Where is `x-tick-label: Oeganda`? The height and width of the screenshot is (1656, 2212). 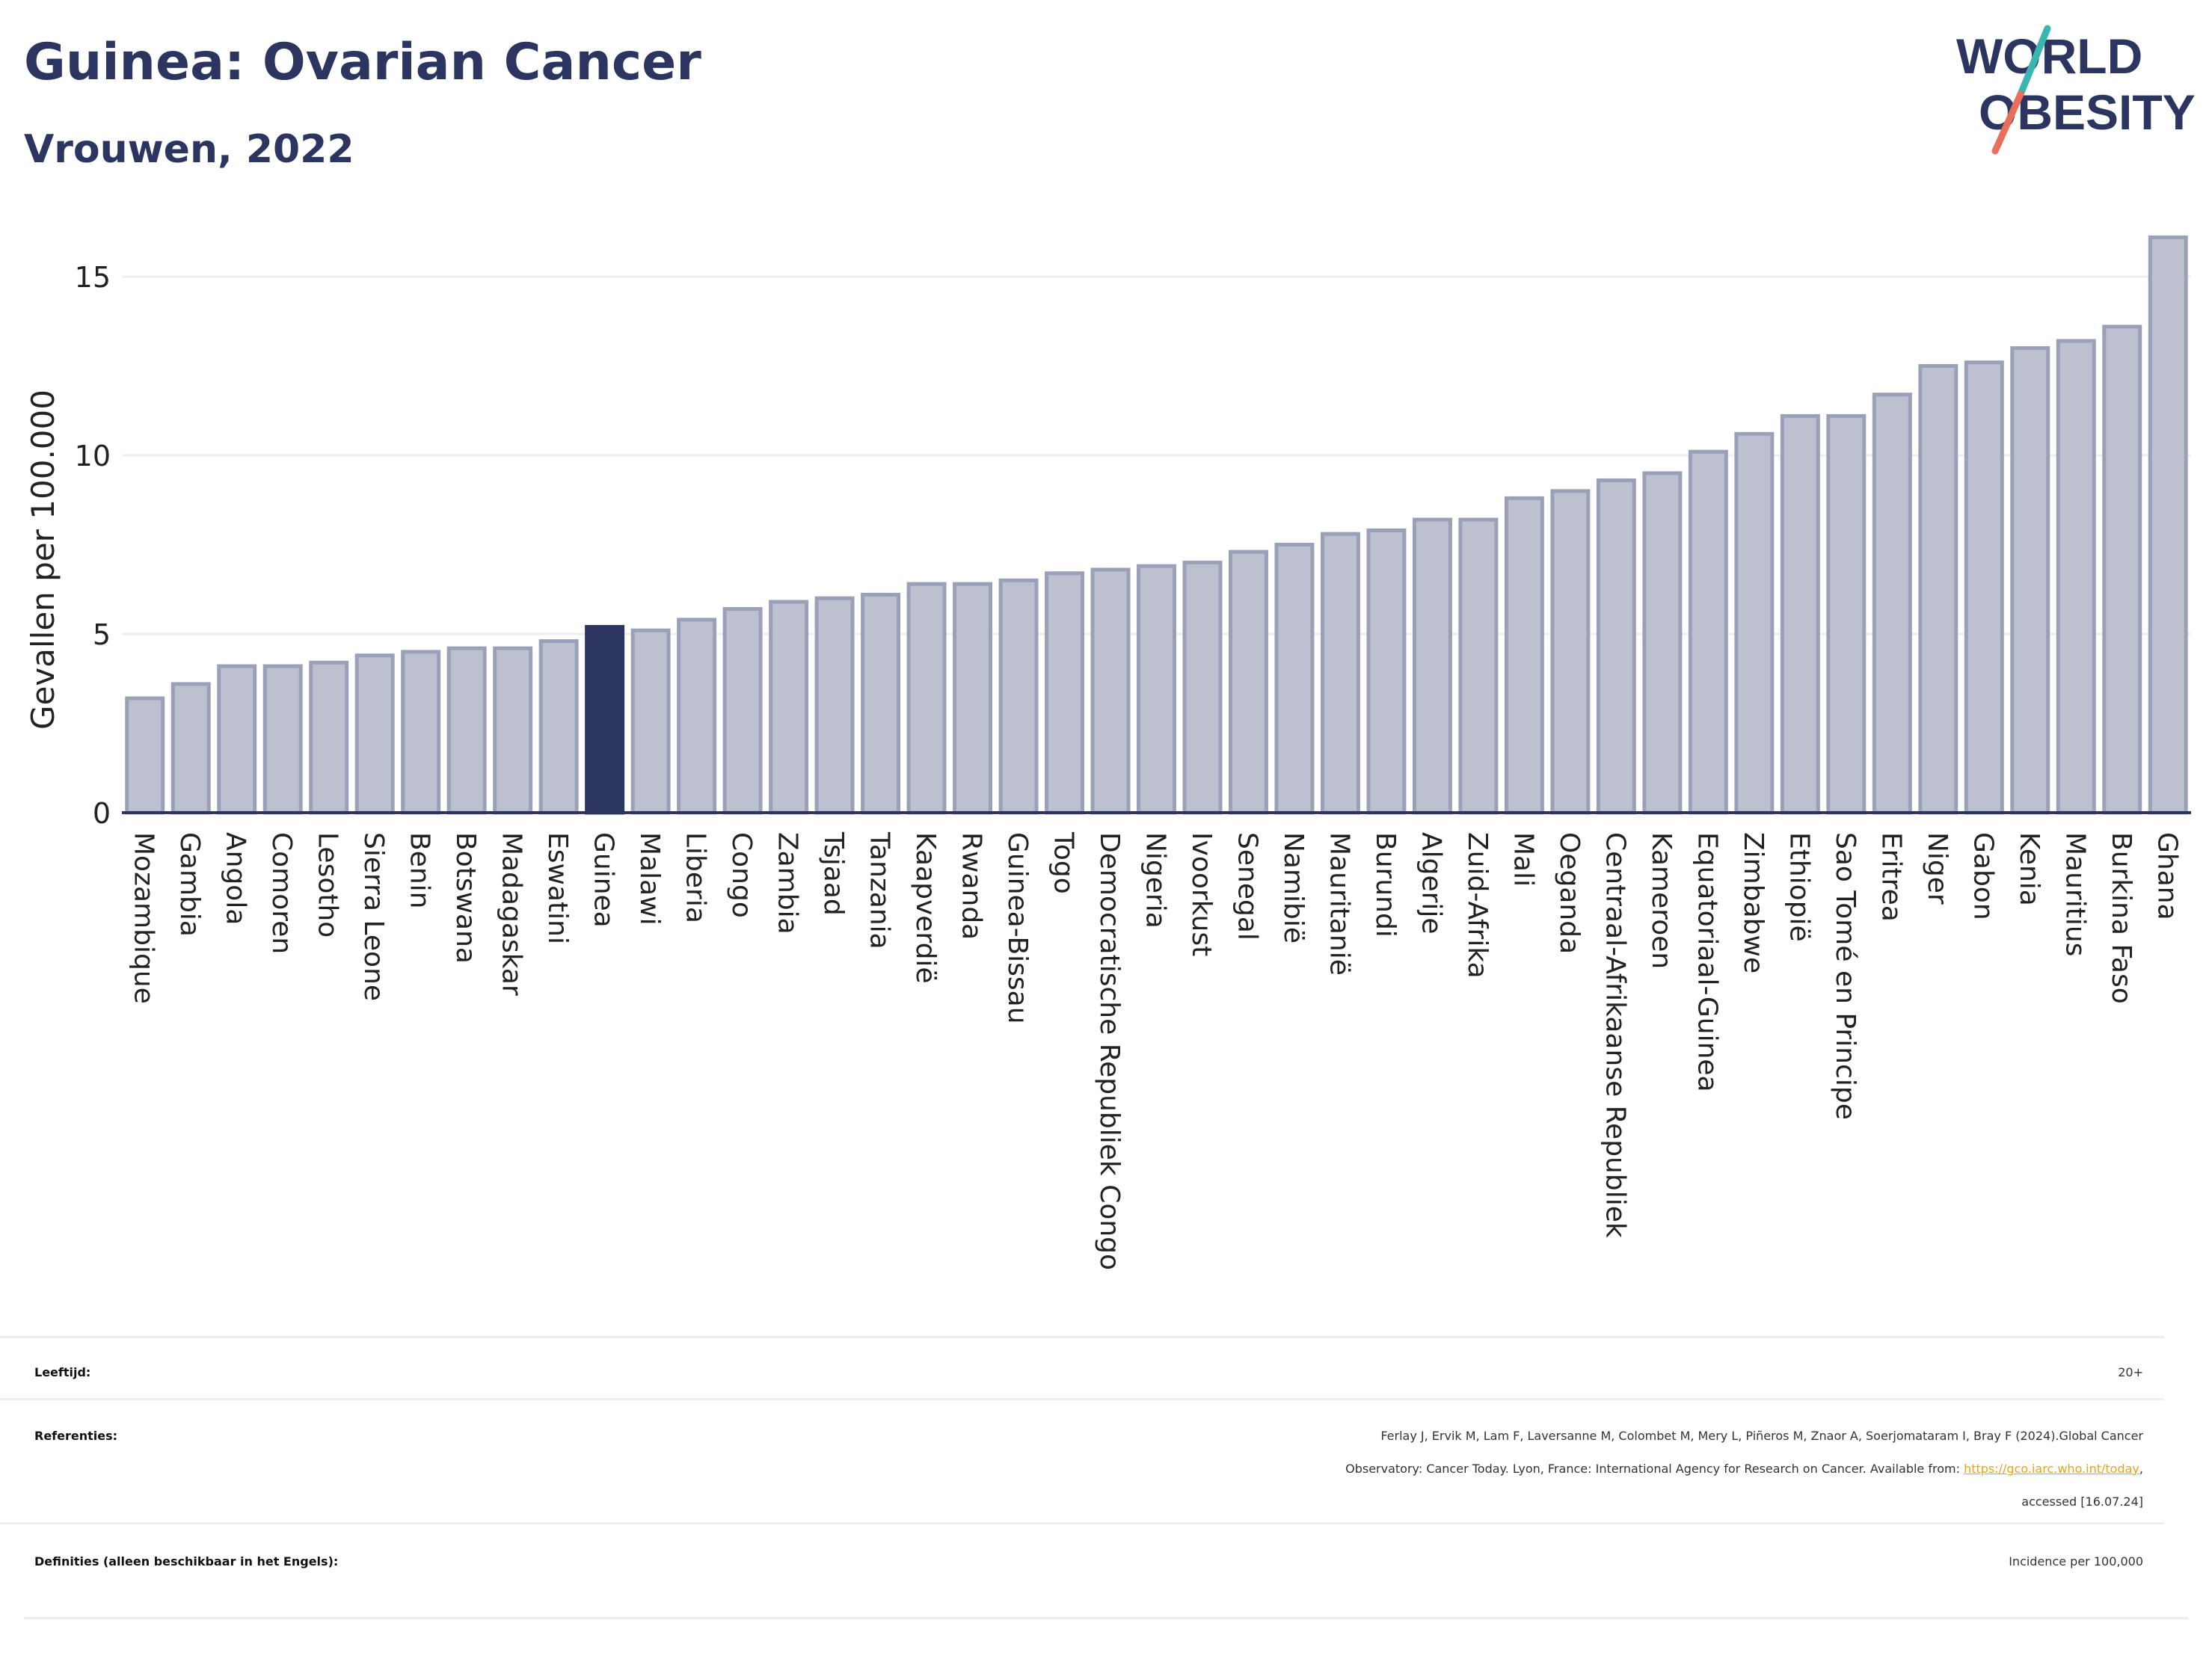 x-tick-label: Oeganda is located at coordinates (1569, 893).